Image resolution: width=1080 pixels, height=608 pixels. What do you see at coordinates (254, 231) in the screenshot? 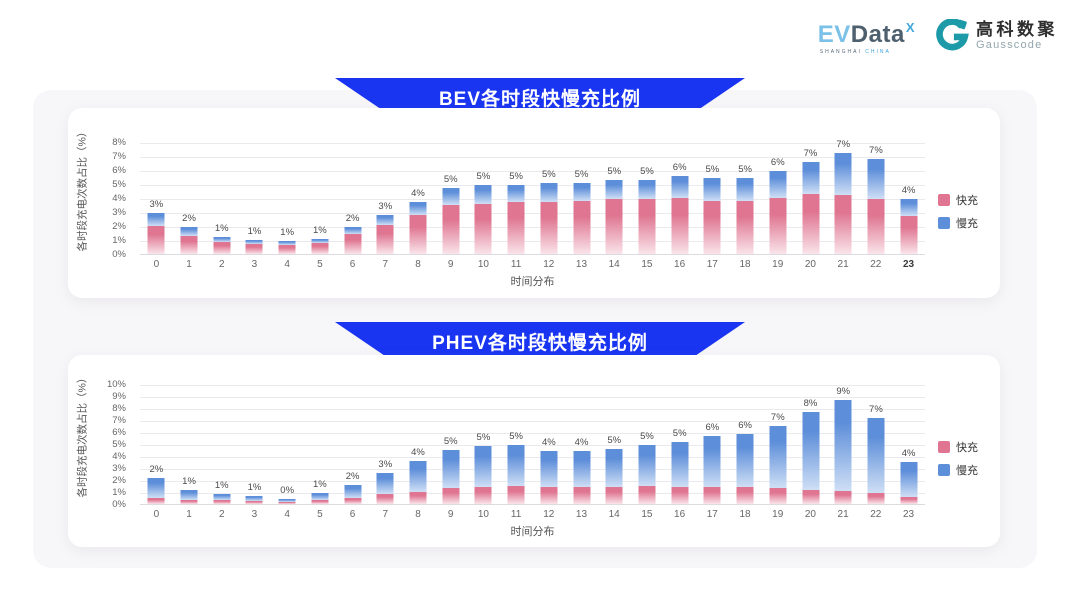
I see `bar-value-label: 1%` at bounding box center [254, 231].